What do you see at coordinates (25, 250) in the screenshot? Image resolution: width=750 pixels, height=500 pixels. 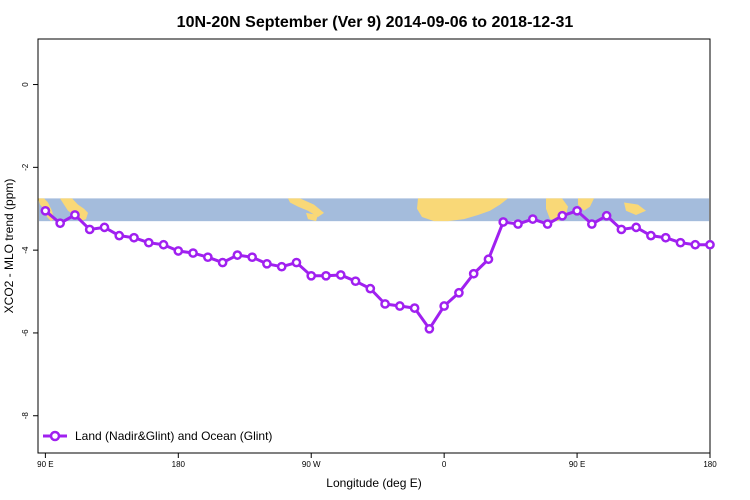 I see `y-tick-label-2: -4` at bounding box center [25, 250].